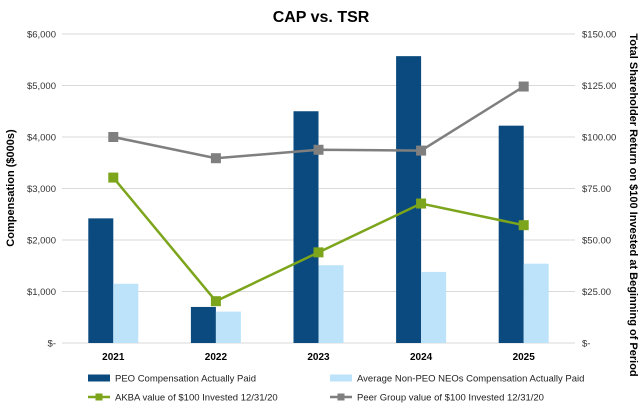 This screenshot has height=411, width=643. Describe the element at coordinates (596, 189) in the screenshot. I see `y2-tick-label: $75.00` at that location.